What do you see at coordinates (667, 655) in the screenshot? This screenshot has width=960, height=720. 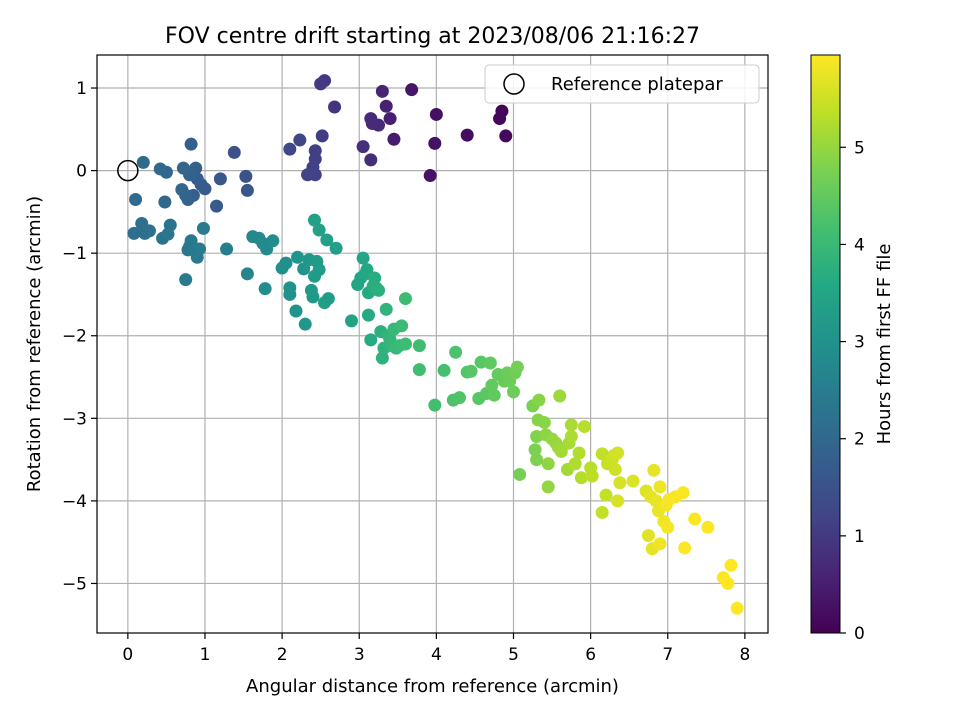 I see `x-tick-label: 7` at bounding box center [667, 655].